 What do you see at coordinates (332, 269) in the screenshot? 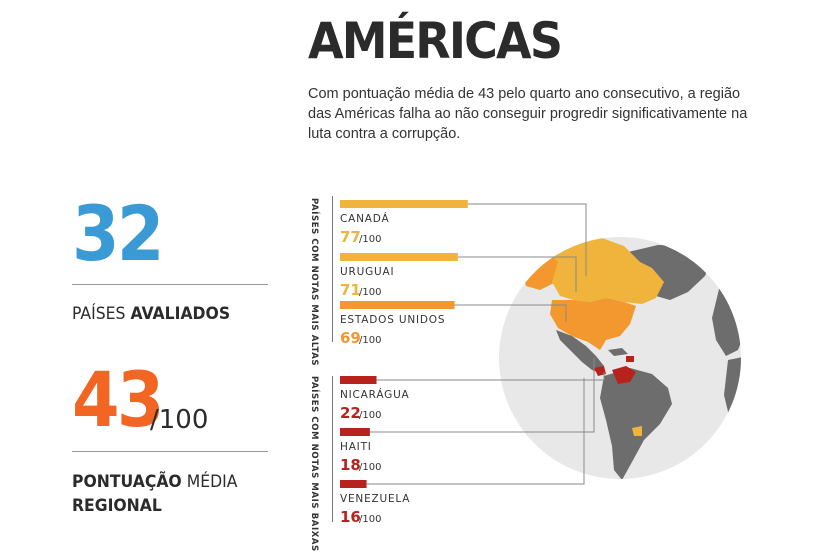
I see `top-group-line` at bounding box center [332, 269].